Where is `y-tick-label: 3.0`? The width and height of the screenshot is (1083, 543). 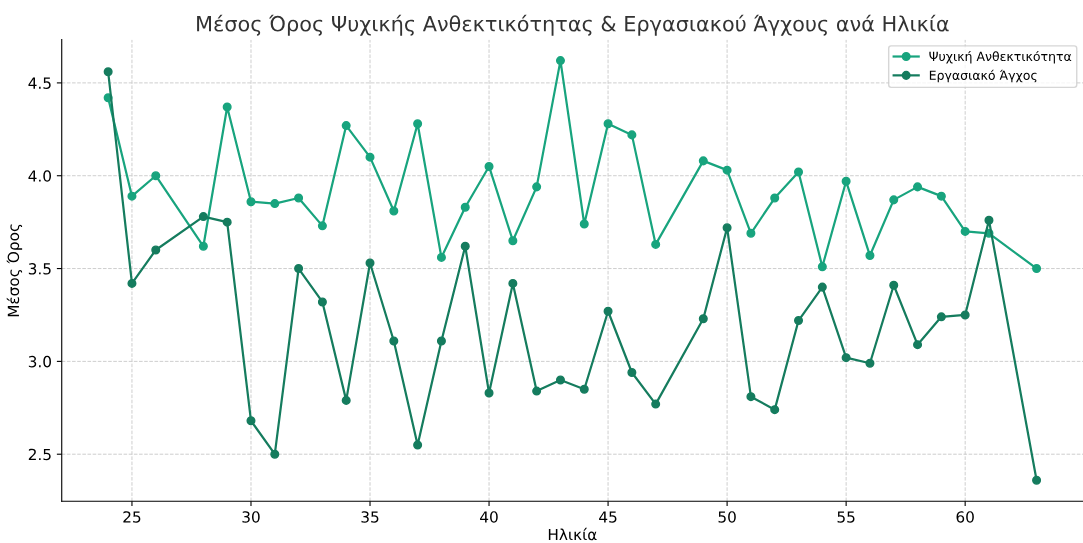
y-tick-label: 3.0 is located at coordinates (39, 361).